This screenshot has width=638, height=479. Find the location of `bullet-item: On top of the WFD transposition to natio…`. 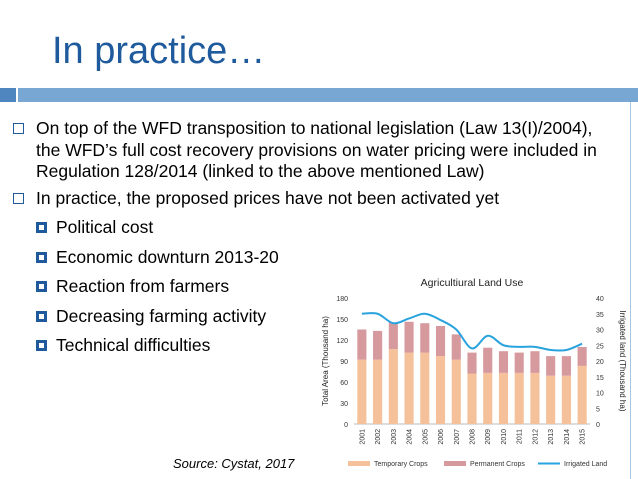

bullet-item: On top of the WFD transposition to natio… is located at coordinates (310, 150).